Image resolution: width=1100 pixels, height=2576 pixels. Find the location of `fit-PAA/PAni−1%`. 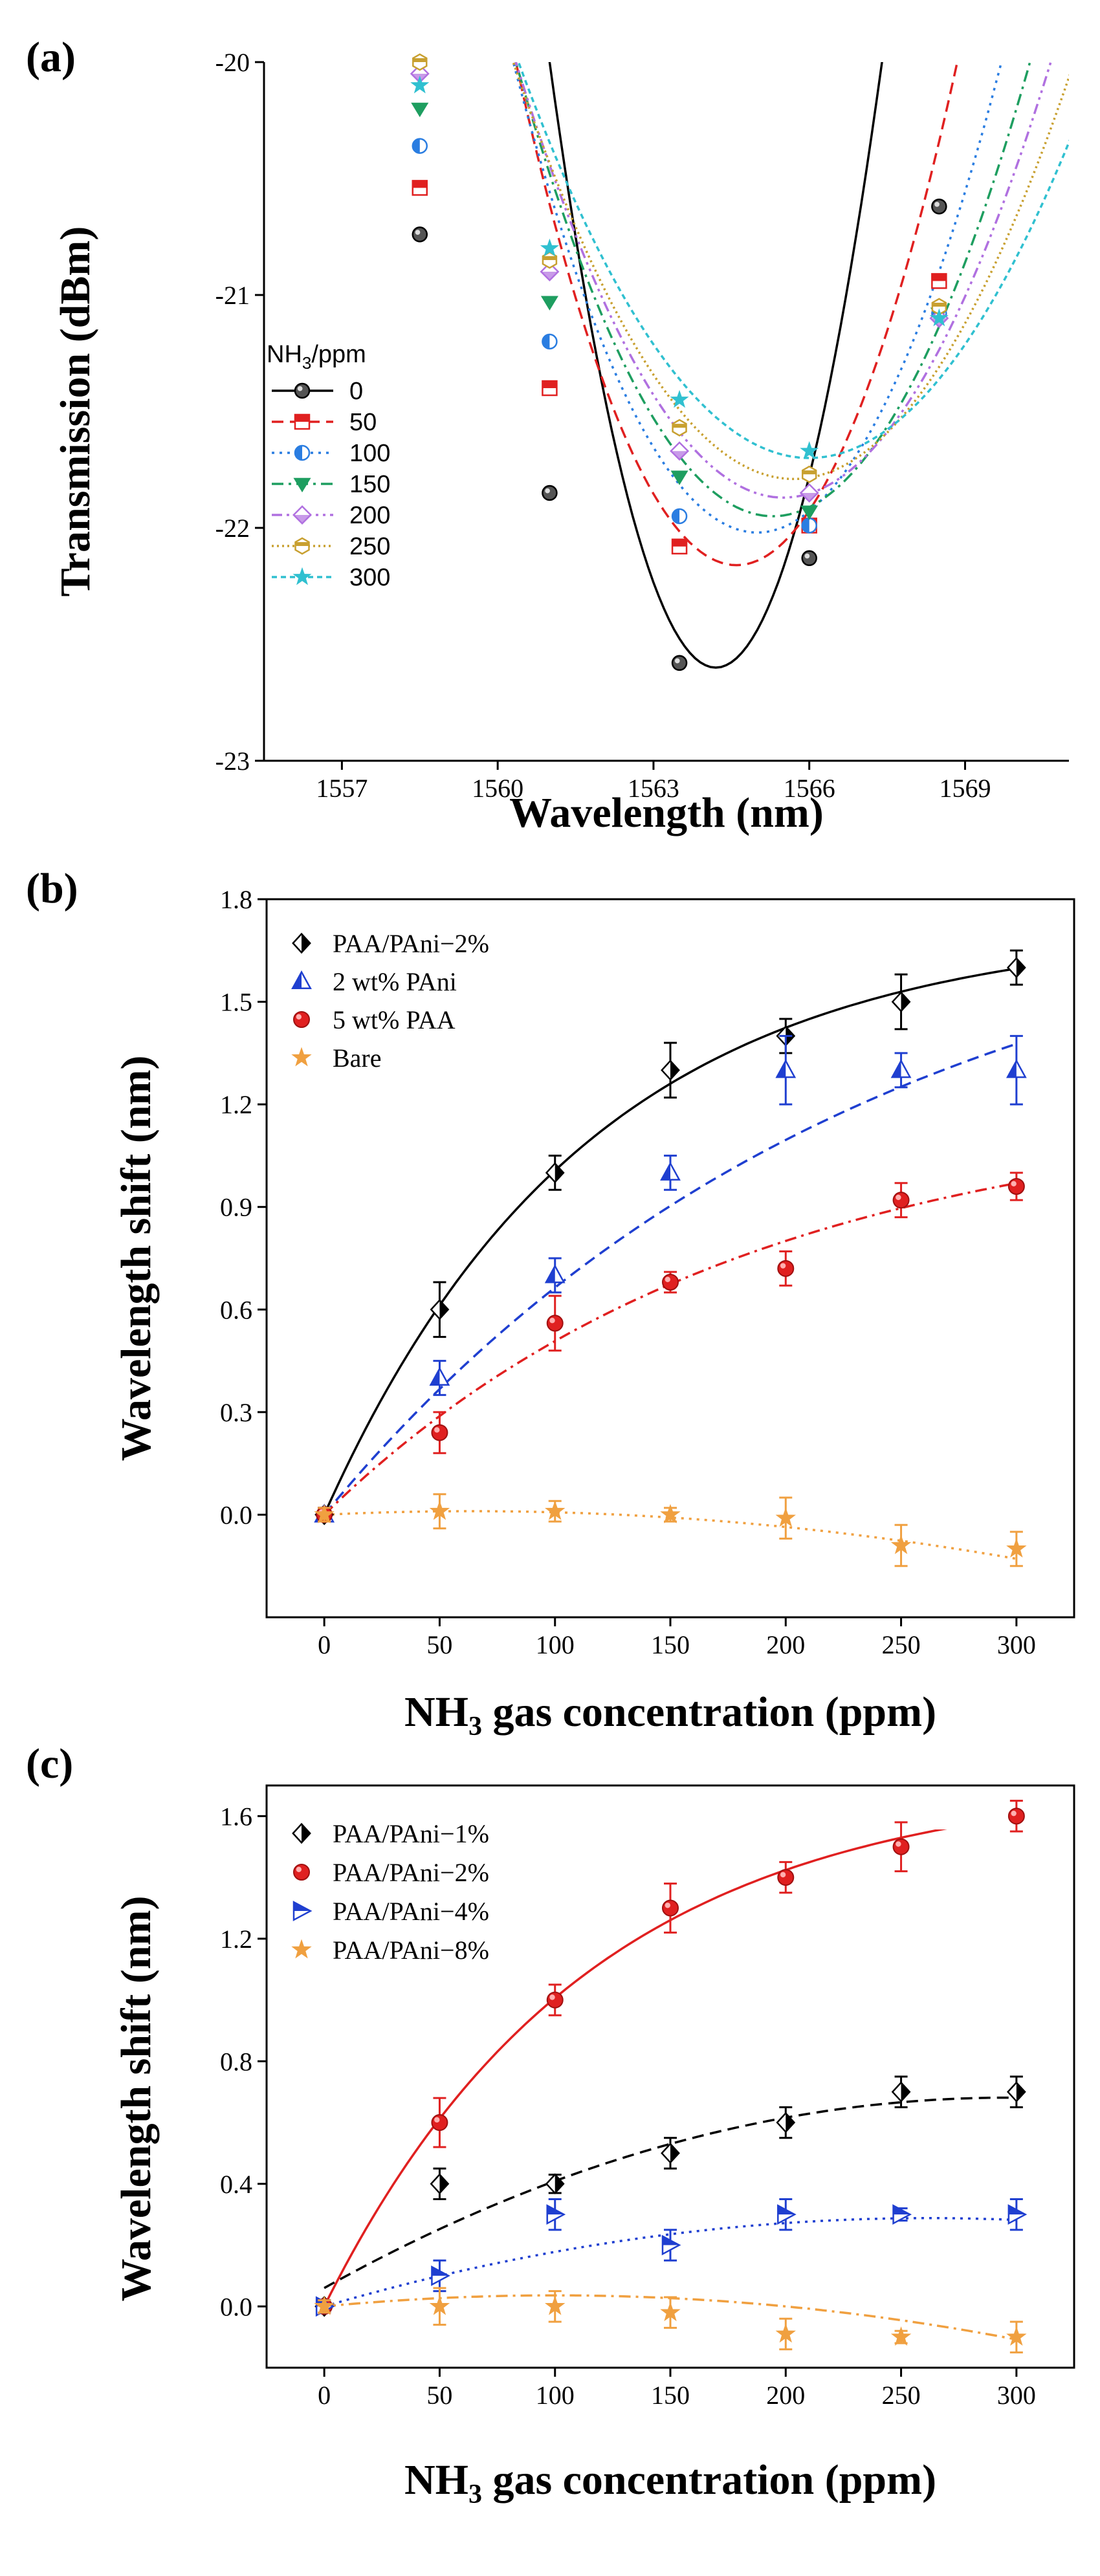

fit-PAA/PAni−1% is located at coordinates (670, 2192).